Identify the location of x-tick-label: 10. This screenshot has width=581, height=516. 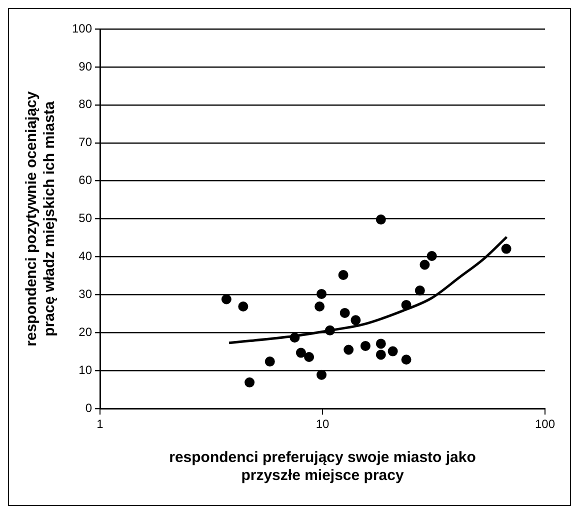
(323, 424).